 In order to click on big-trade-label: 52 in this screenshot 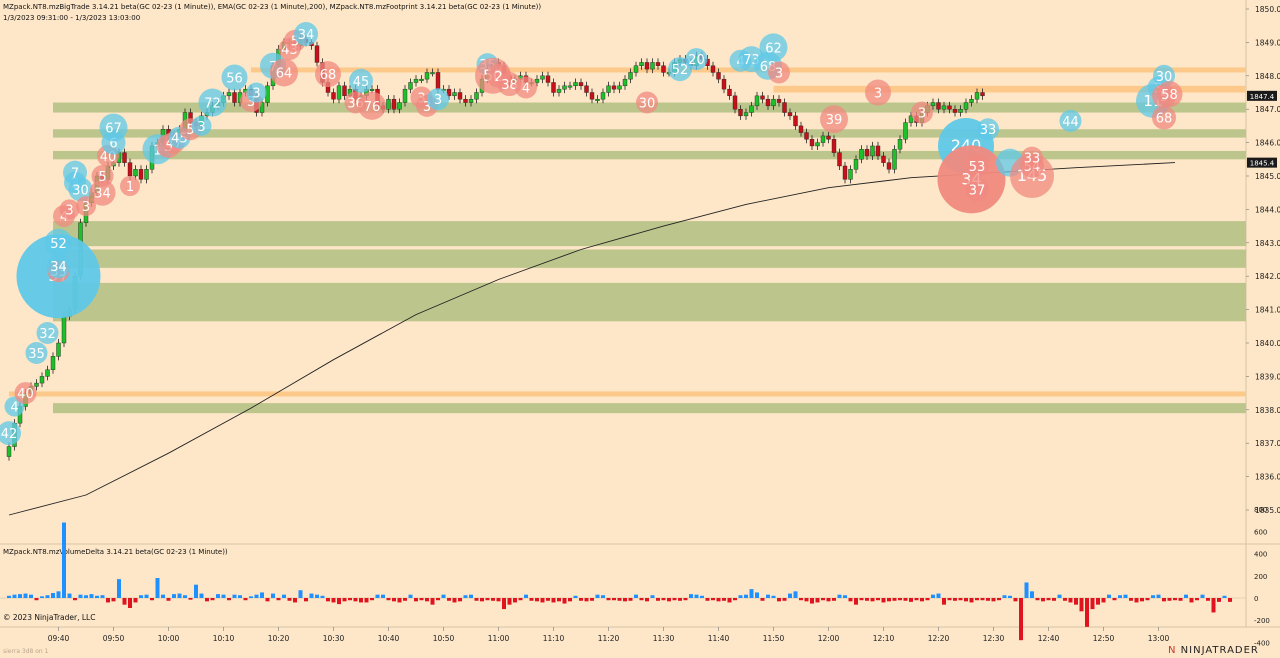, I will do `click(680, 70)`.